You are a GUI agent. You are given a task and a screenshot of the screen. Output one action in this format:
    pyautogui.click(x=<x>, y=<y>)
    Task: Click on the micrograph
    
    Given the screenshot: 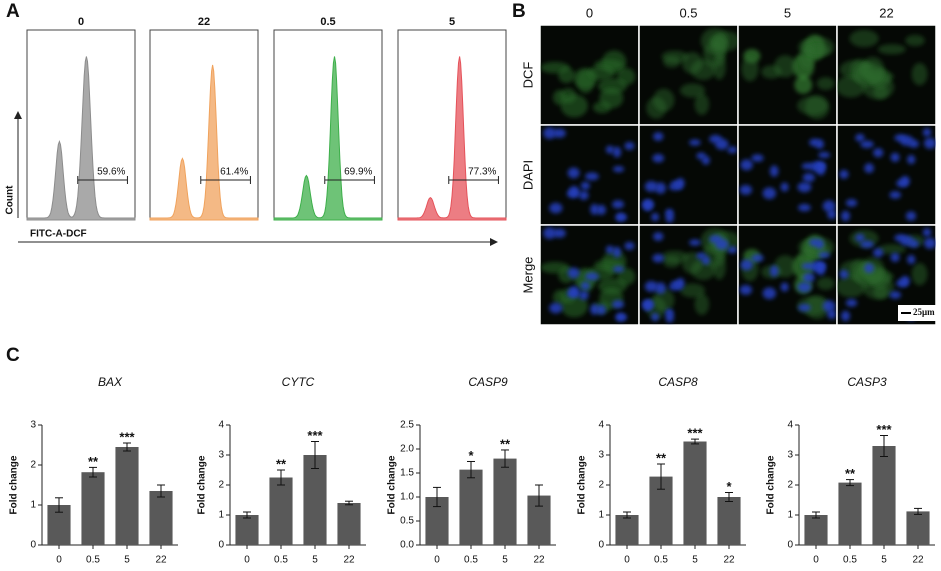 What is the action you would take?
    pyautogui.click(x=886, y=175)
    